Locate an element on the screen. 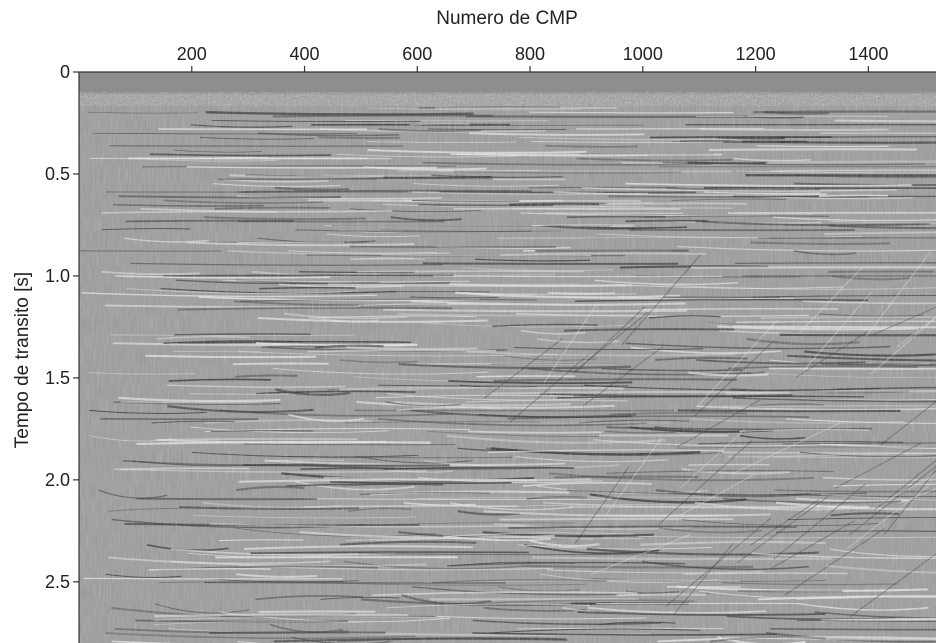  x-tick-label: 800 is located at coordinates (530, 54).